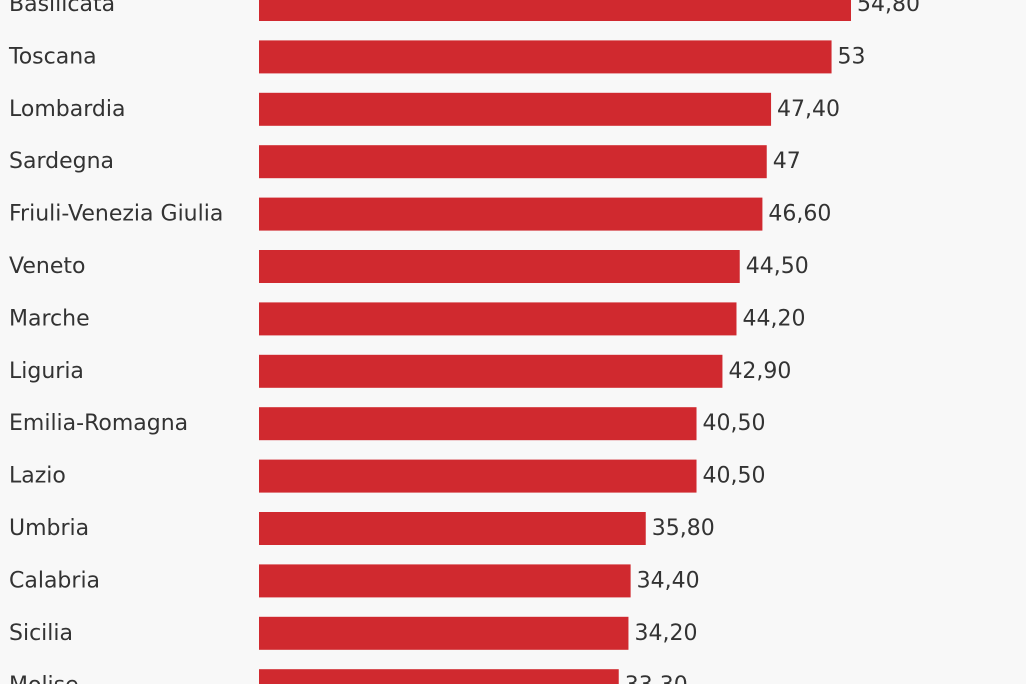 The width and height of the screenshot is (1026, 684). I want to click on category-label: Lombardia, so click(67, 109).